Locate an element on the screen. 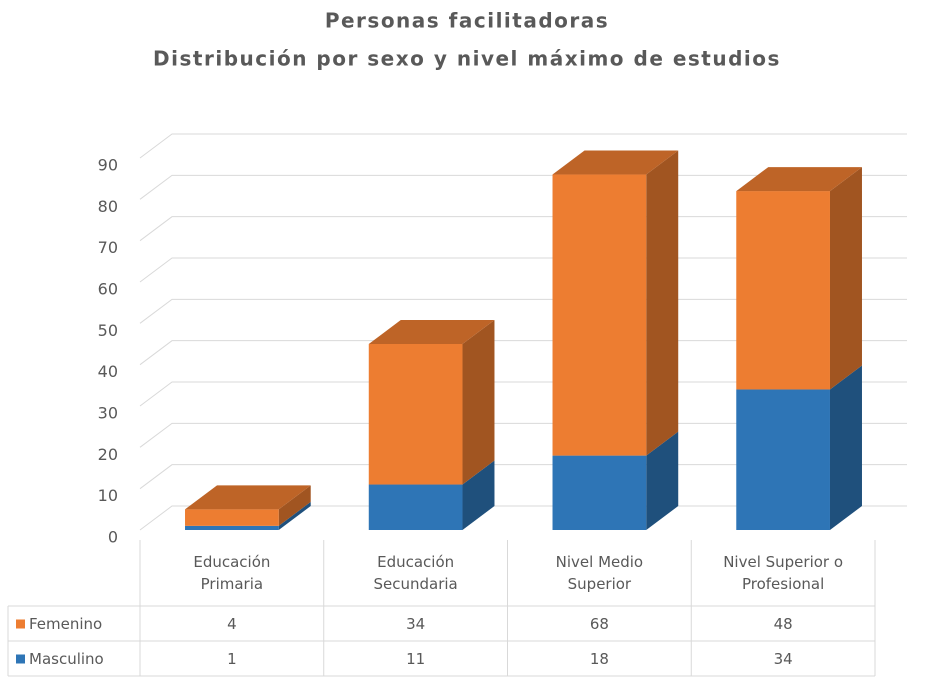  table-value: 1 is located at coordinates (232, 659).